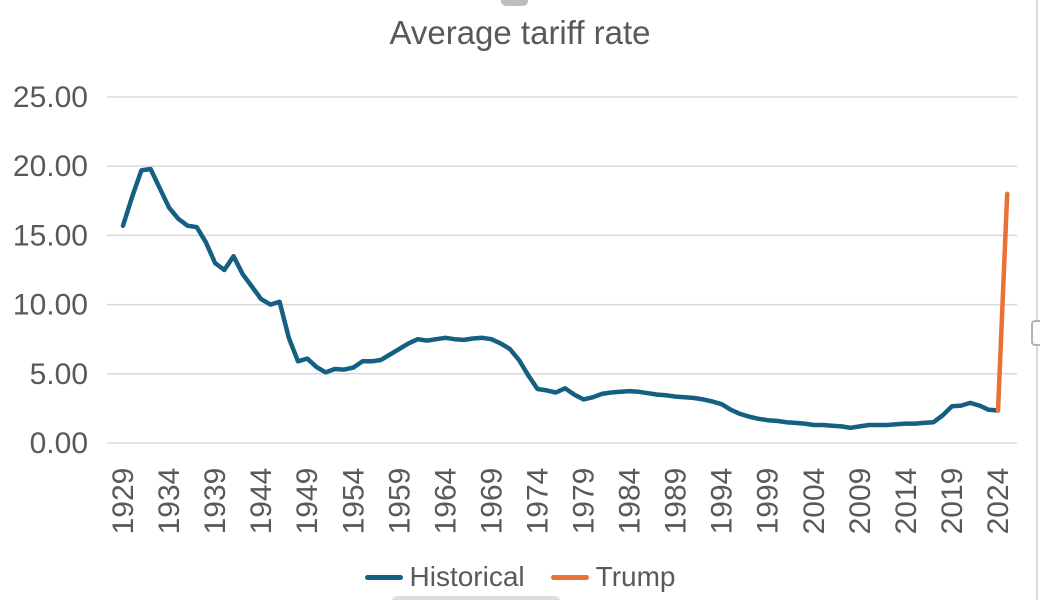  I want to click on y-axis-label: 5.00, so click(59, 374).